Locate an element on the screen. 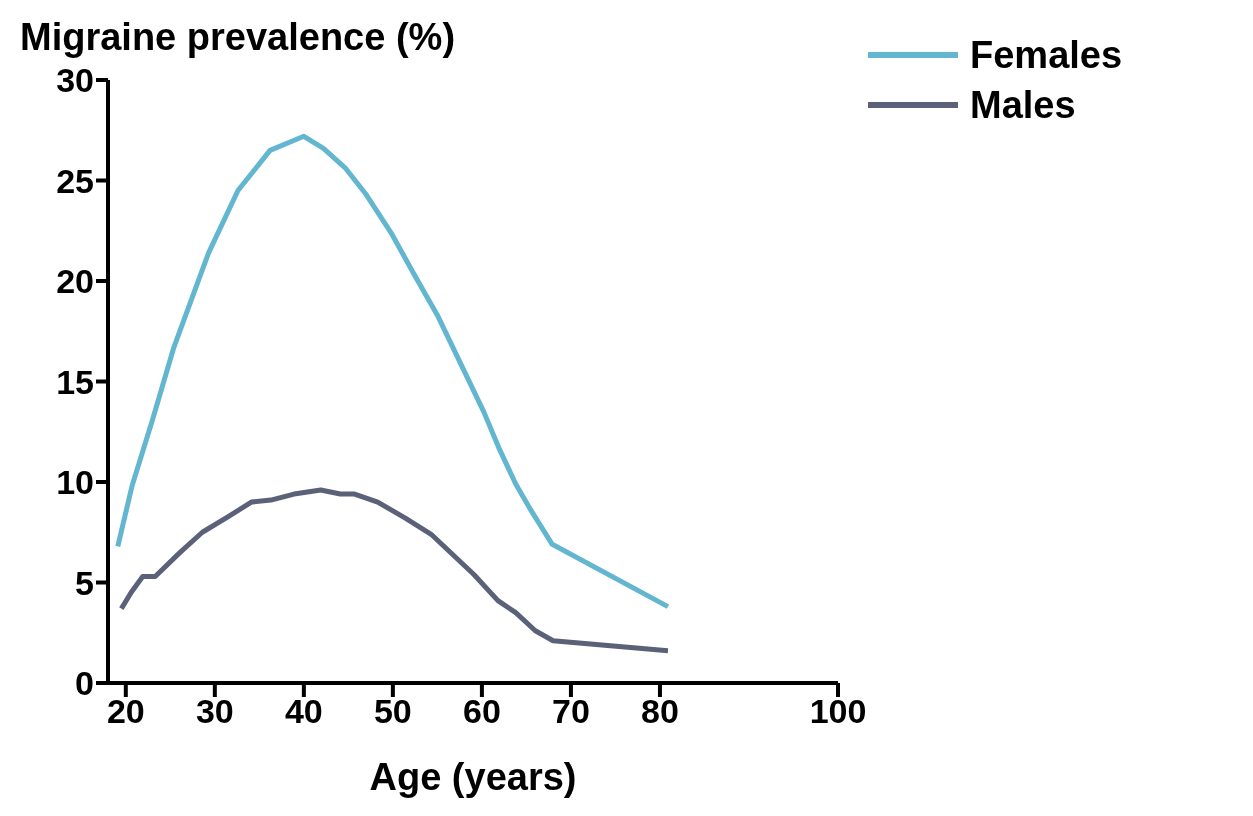  x-tick-label: 70 is located at coordinates (571, 711).